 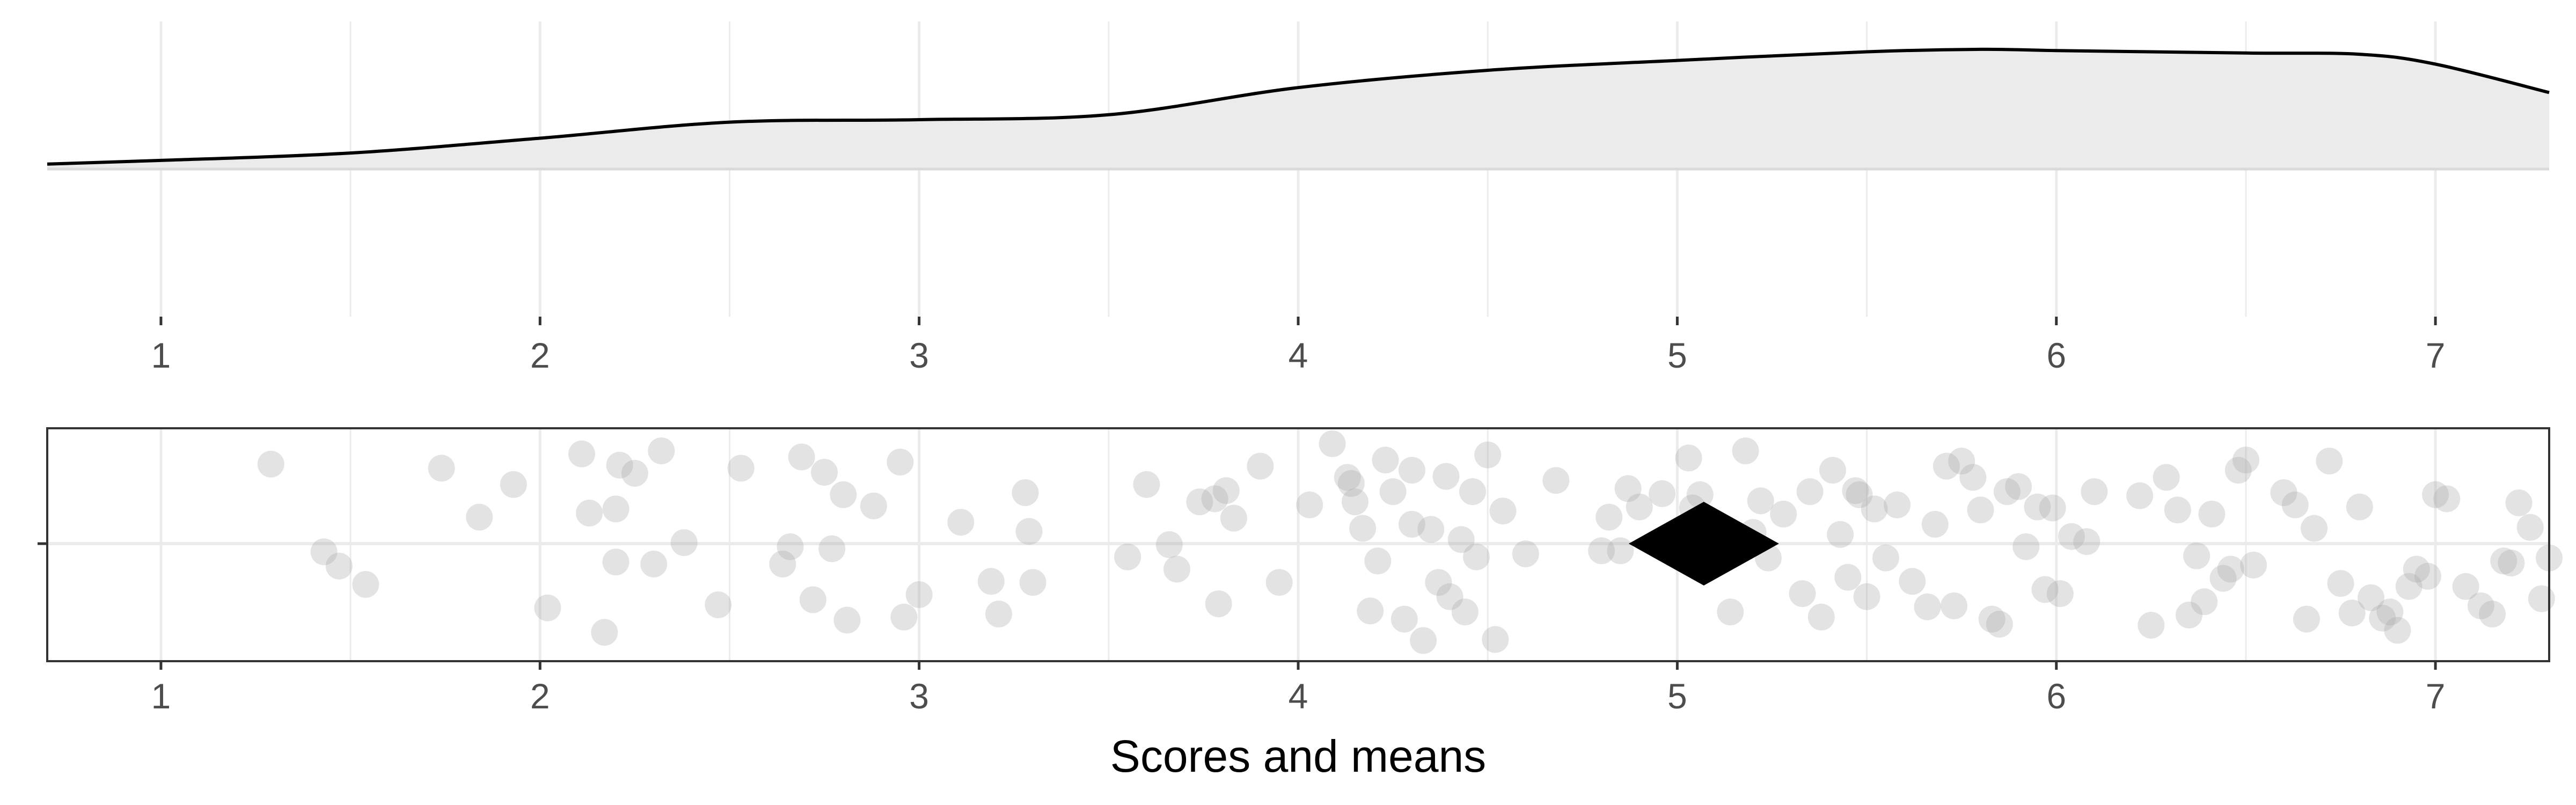 I want to click on density-area, so click(x=1298, y=109).